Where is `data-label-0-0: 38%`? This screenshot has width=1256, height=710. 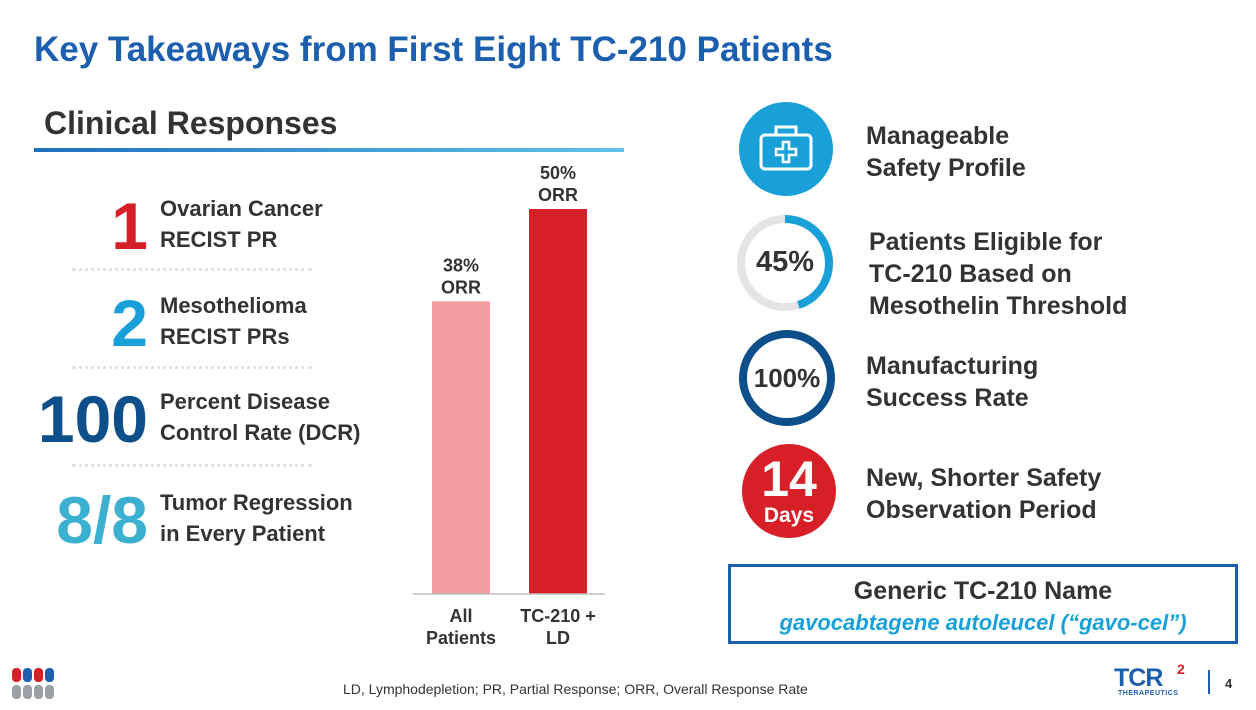 data-label-0-0: 38% is located at coordinates (461, 265).